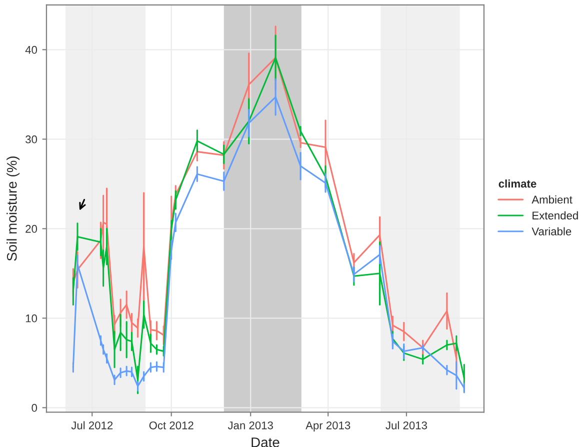  I want to click on x-tick-label: Jul 2012, so click(92, 425).